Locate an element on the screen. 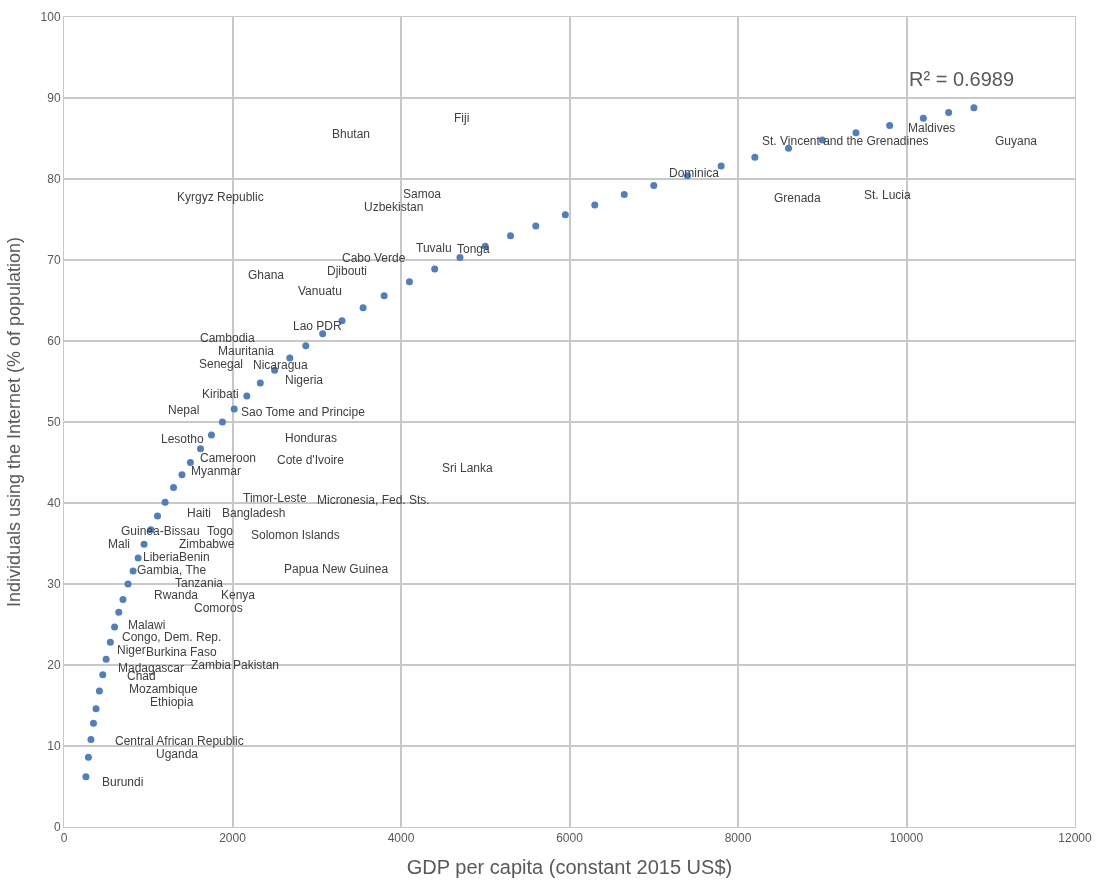 The height and width of the screenshot is (891, 1102). annotation: Honduras is located at coordinates (311, 438).